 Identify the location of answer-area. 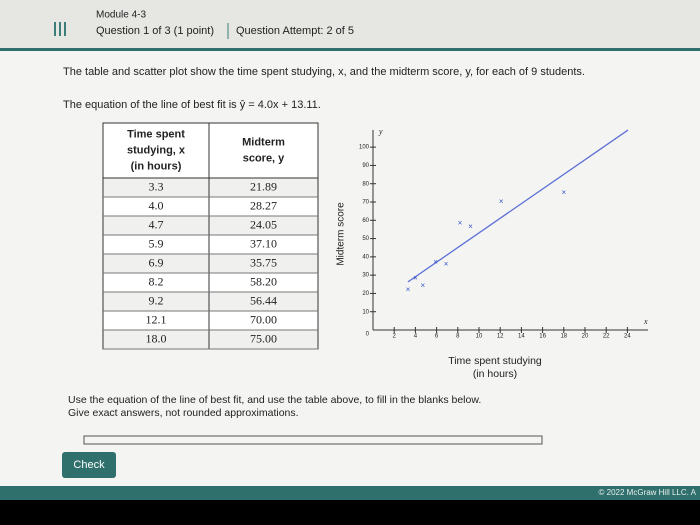
(313, 440).